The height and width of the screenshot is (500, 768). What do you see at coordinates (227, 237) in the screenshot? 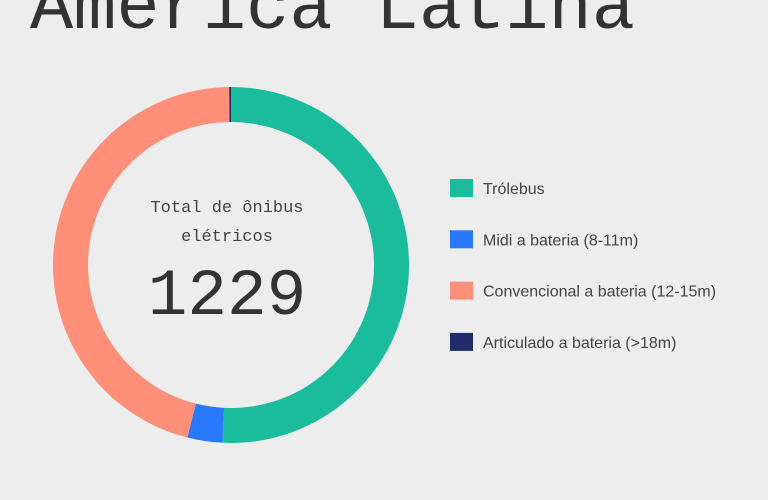
I see `center-label: elétricos` at bounding box center [227, 237].